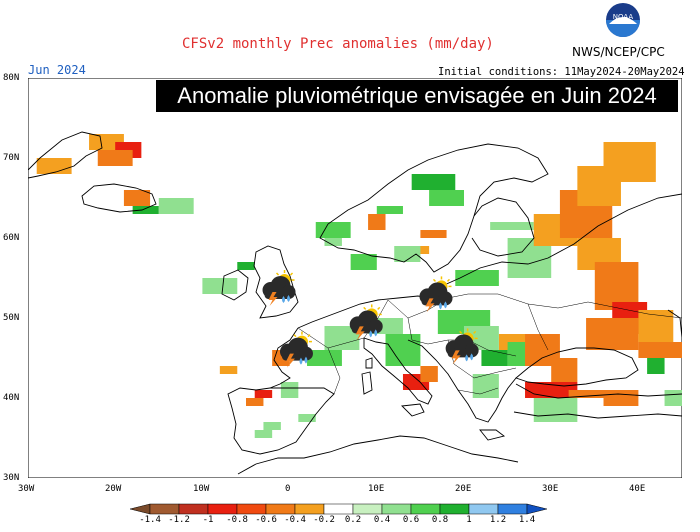 The image size is (700, 532). Describe the element at coordinates (618, 52) in the screenshot. I see `agency-label: NWS/NCEP/CPC` at that location.